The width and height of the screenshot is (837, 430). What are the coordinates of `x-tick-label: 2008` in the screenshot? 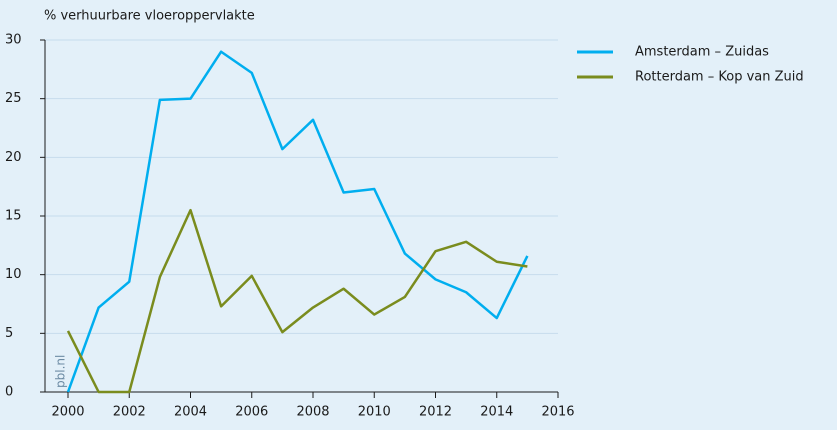 It's located at (312, 412).